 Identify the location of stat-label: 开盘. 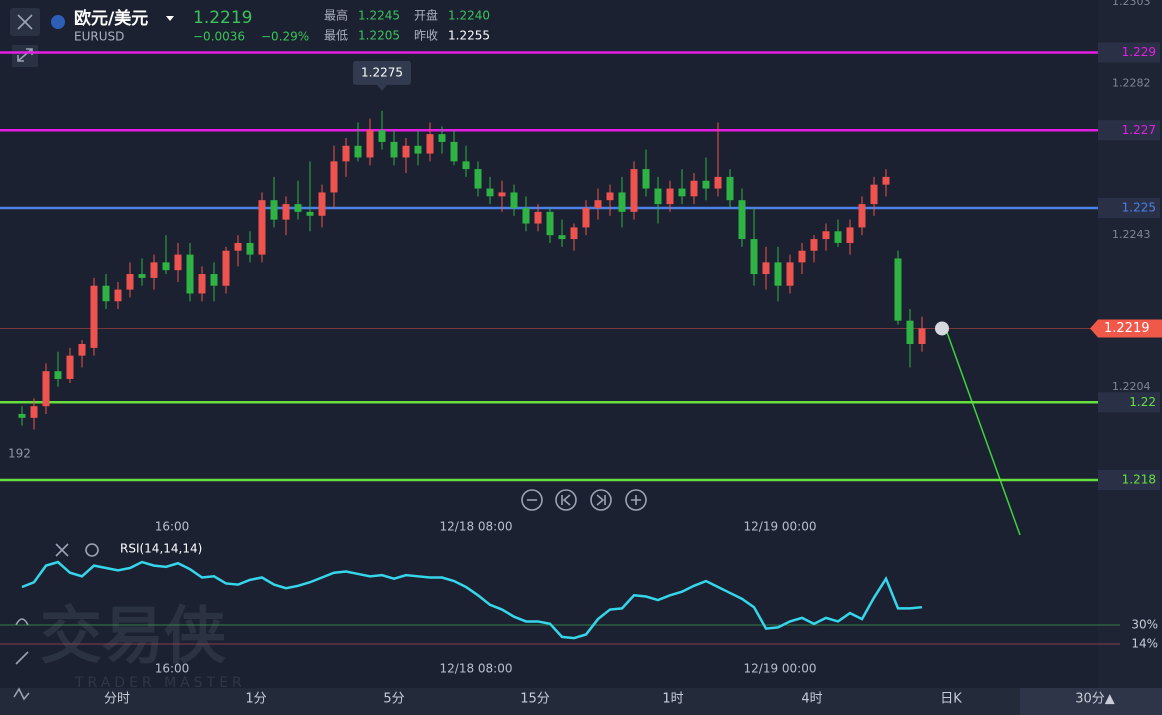
(426, 15).